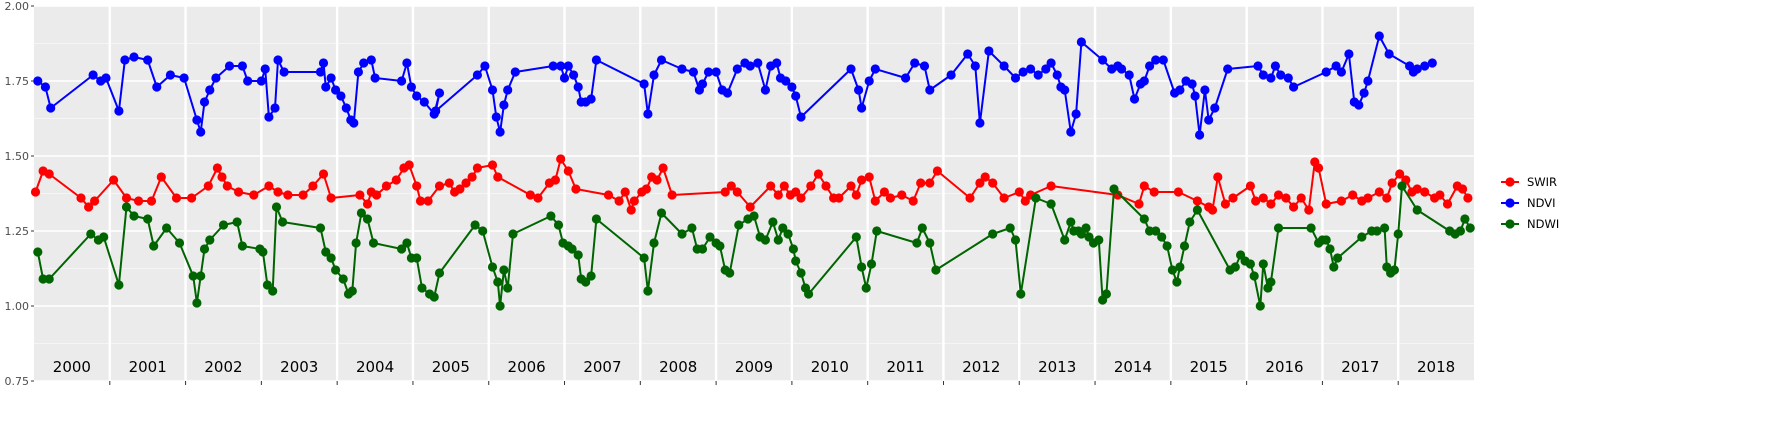 The width and height of the screenshot is (1773, 442). Describe the element at coordinates (1510, 182) in the screenshot. I see `legend-key-point` at that location.